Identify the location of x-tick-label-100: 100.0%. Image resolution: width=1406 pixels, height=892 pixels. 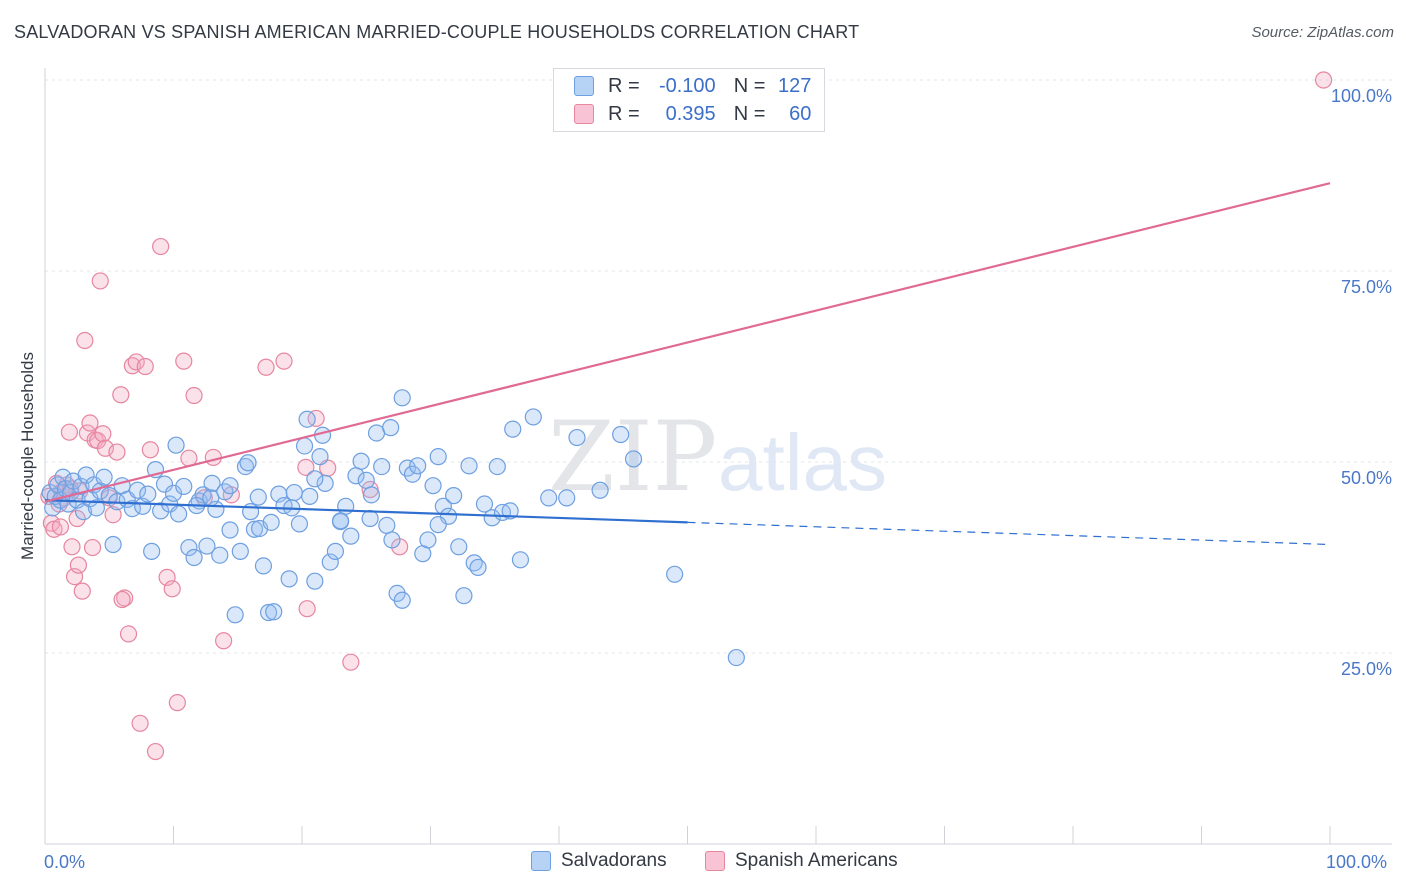
(1357, 862).